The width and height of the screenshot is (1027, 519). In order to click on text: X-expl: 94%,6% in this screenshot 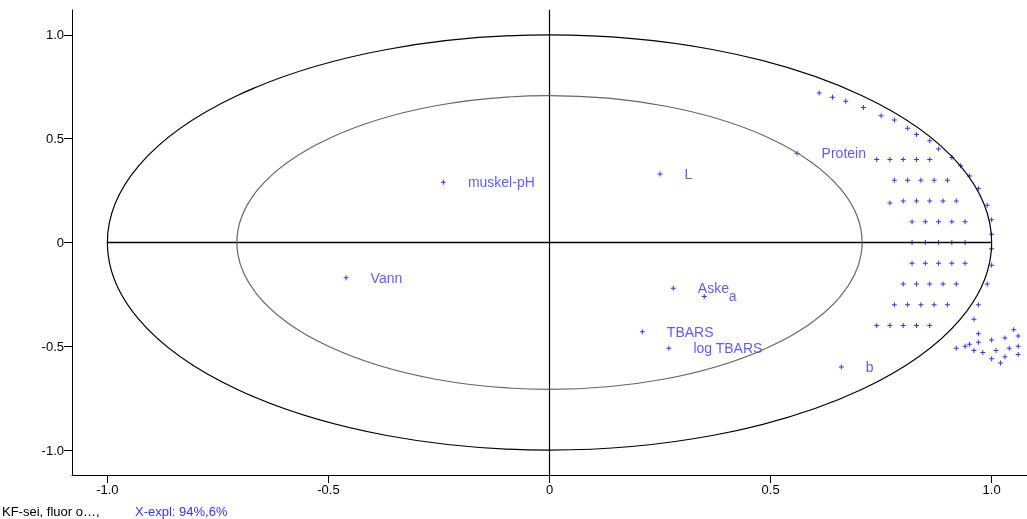, I will do `click(181, 511)`.